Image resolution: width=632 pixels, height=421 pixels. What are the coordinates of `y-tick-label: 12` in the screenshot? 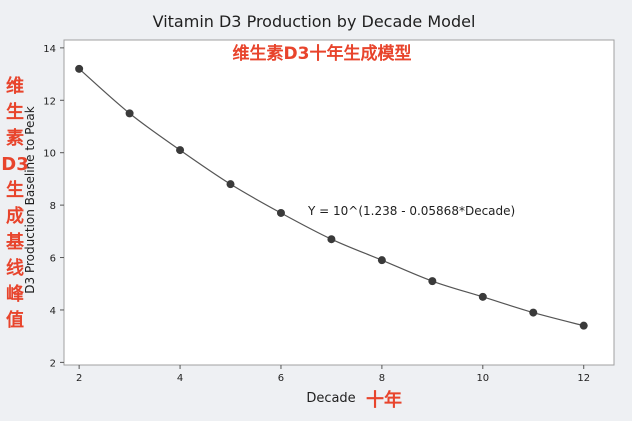 It's located at (49, 101).